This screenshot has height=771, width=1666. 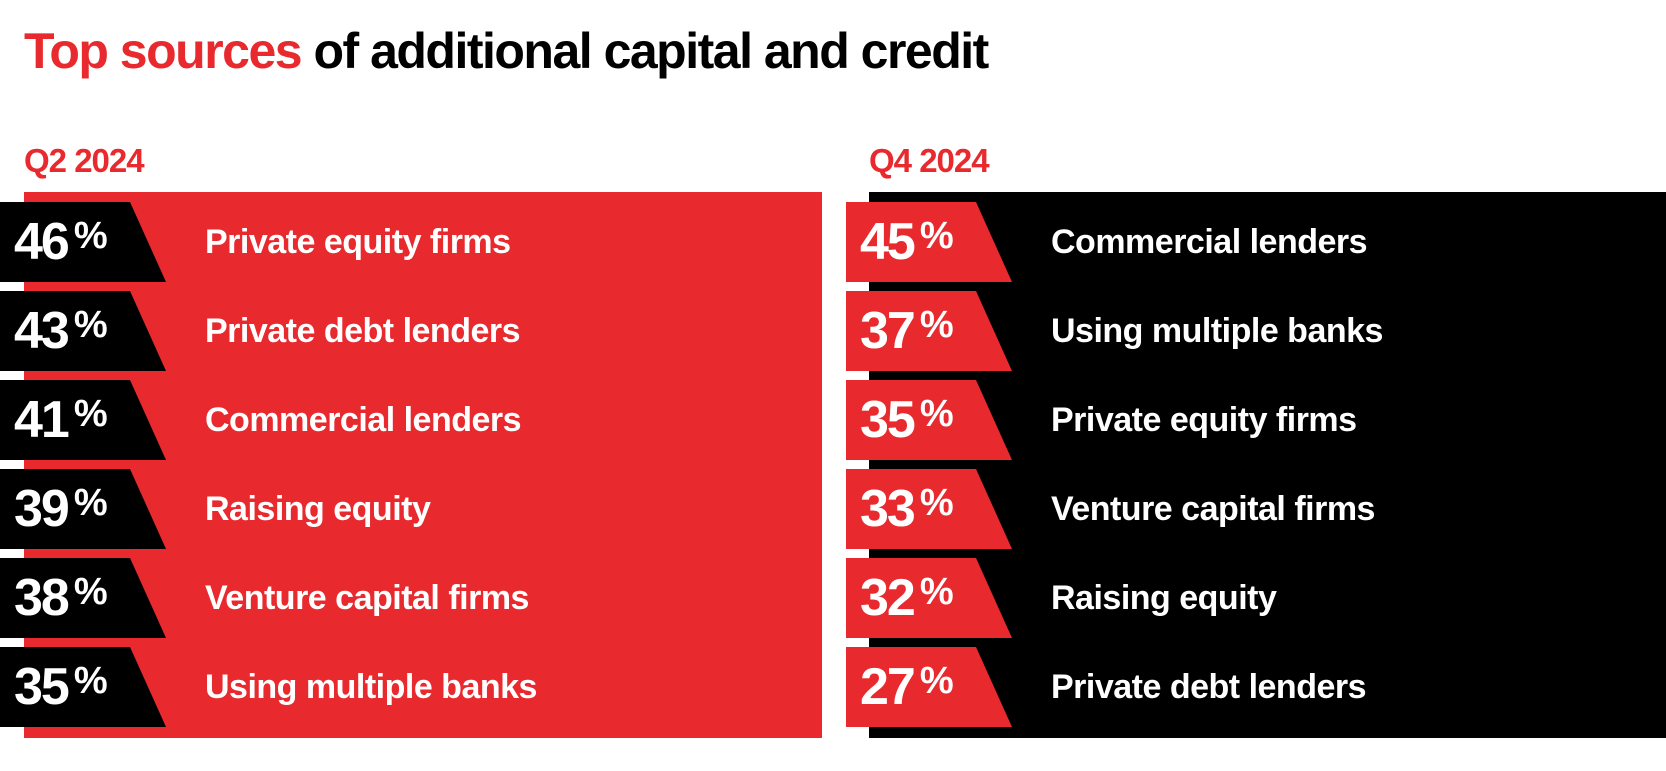 I want to click on table-row: 35% Private equity firms, so click(x=1256, y=420).